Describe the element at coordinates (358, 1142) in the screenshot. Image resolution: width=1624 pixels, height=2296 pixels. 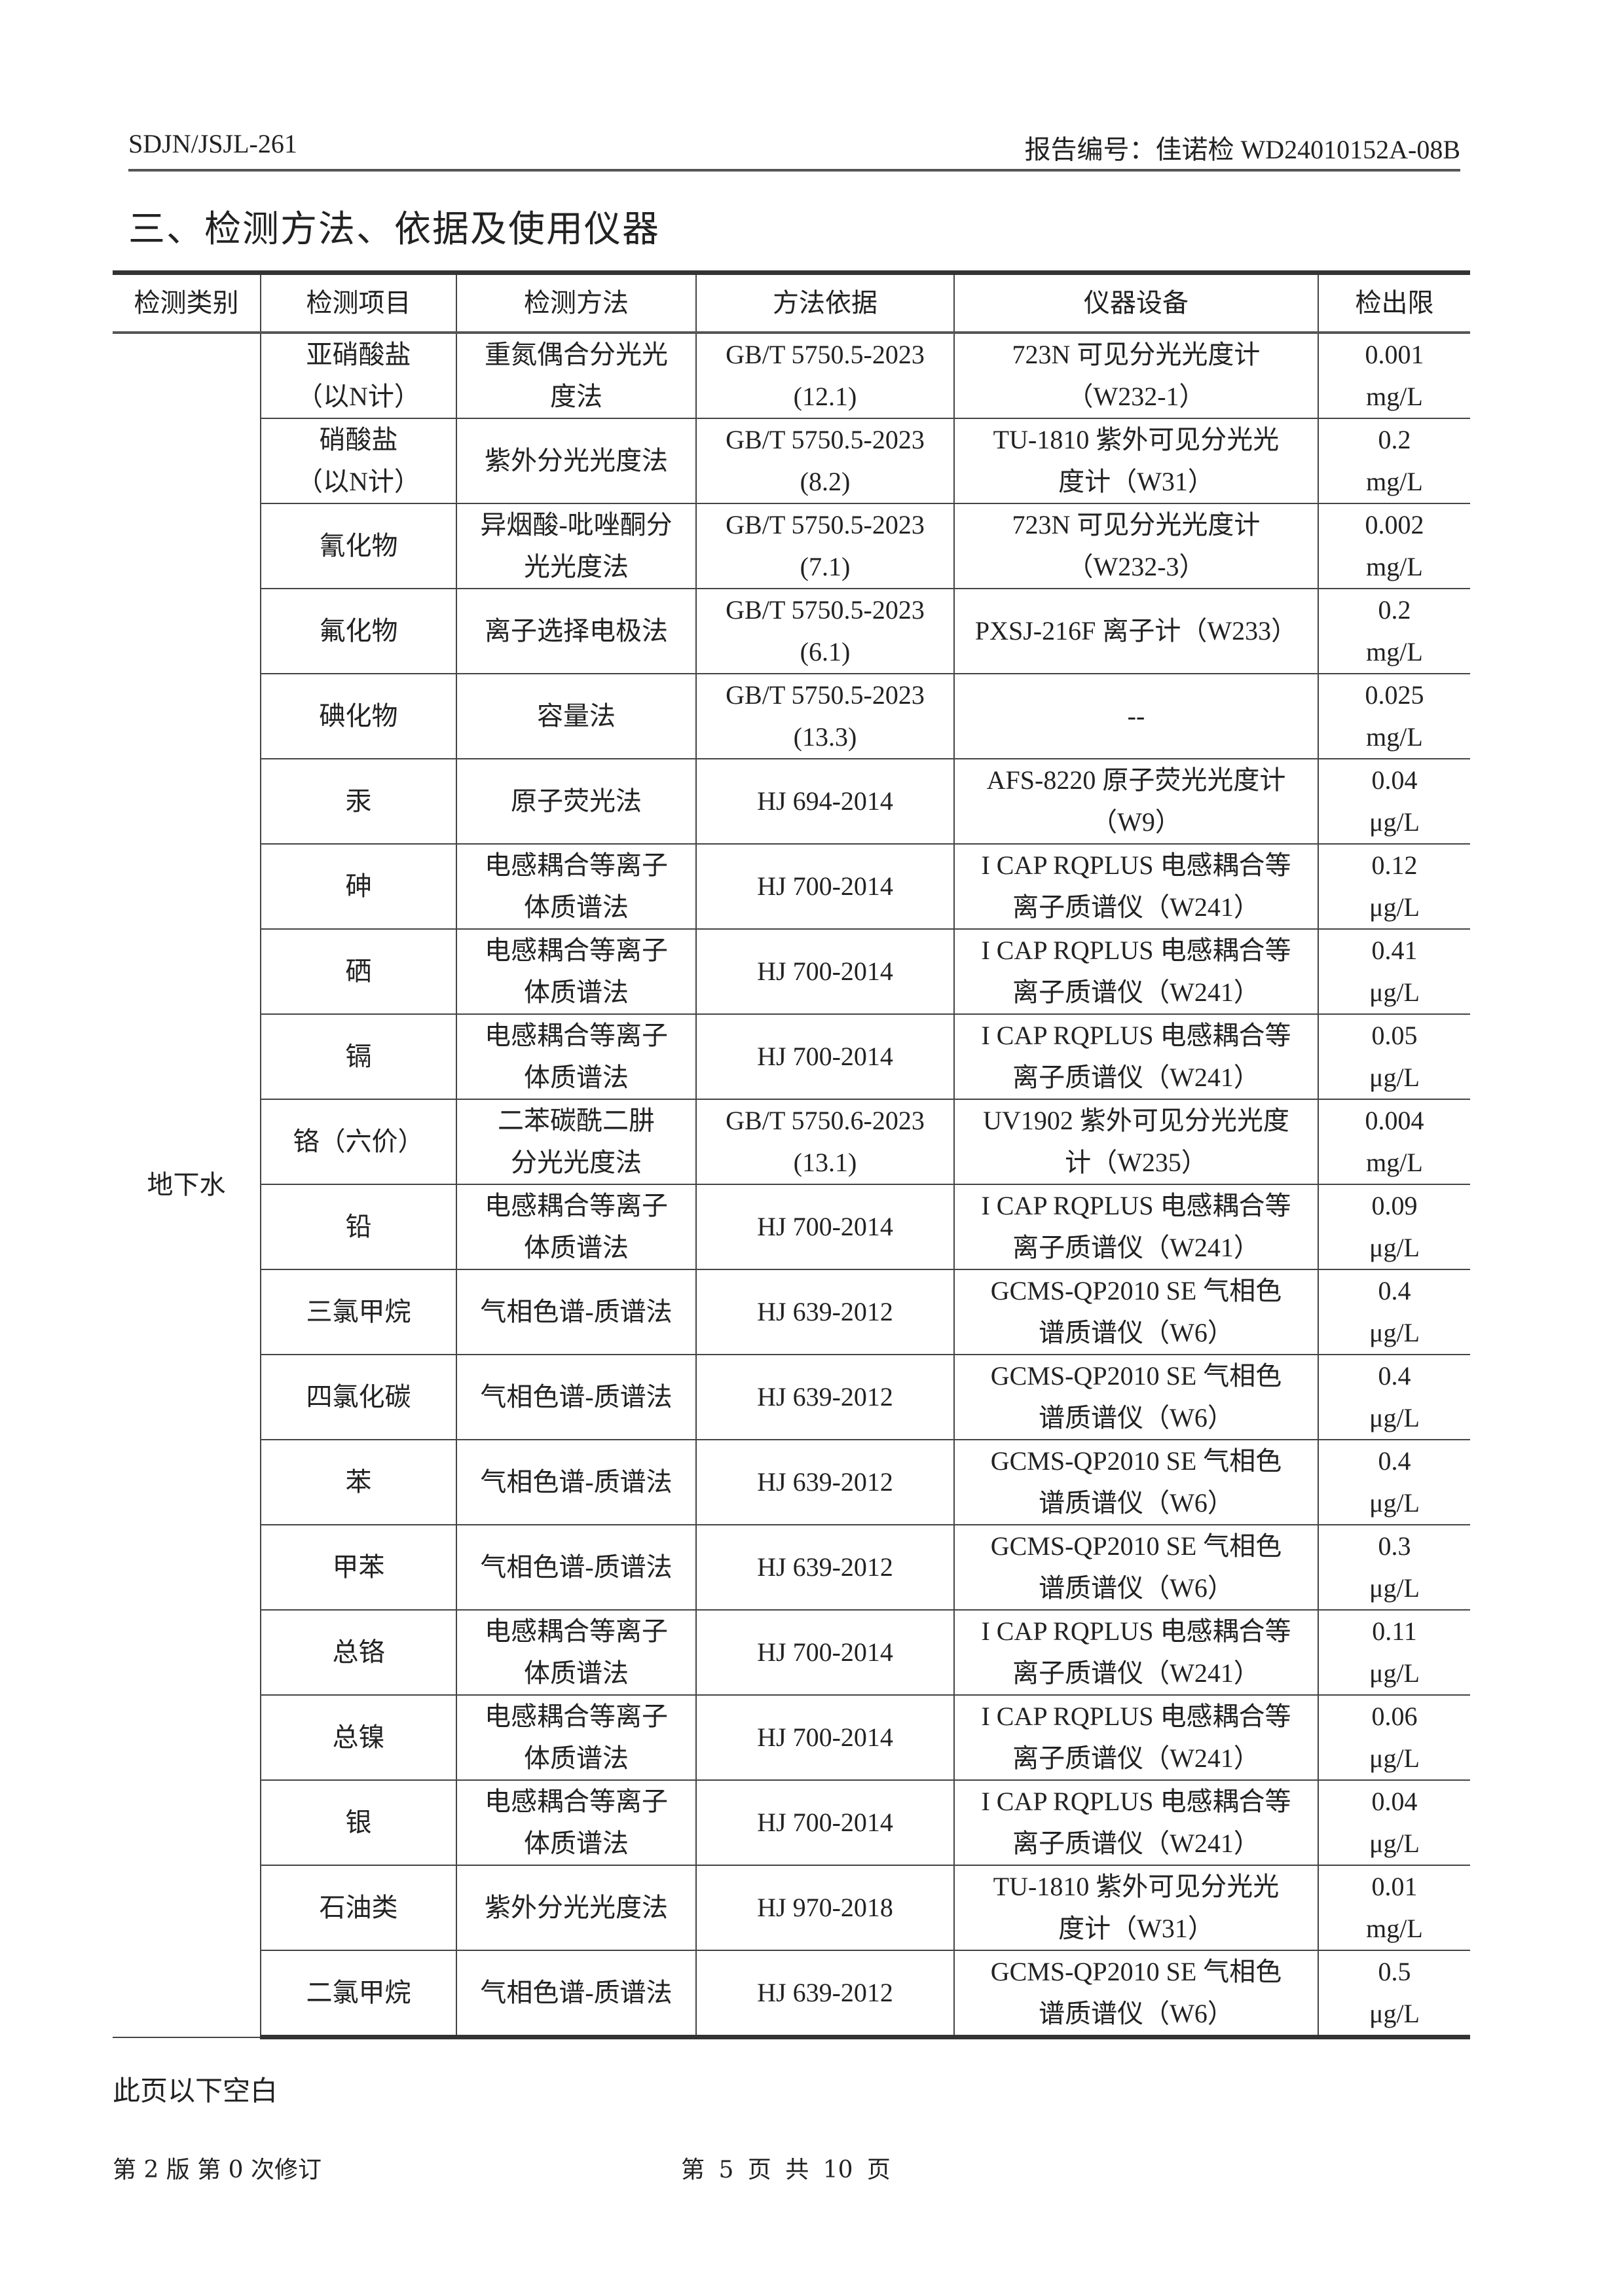
I see `item-cell: 铬（六价）` at that location.